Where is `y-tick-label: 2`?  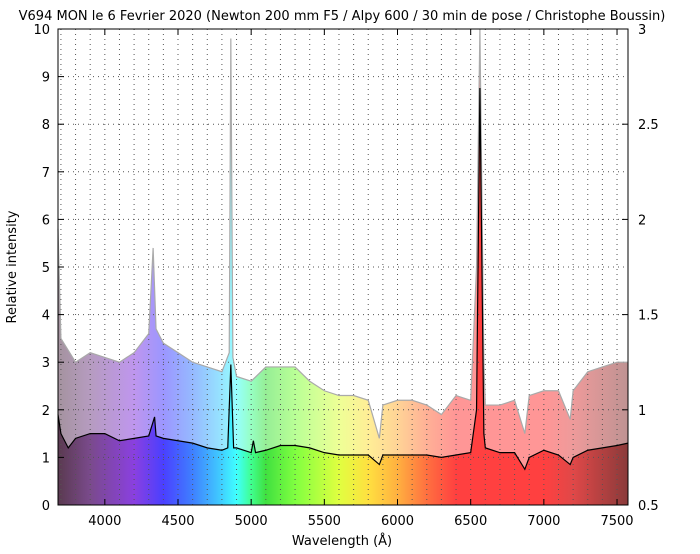
y-tick-label: 2 is located at coordinates (46, 411).